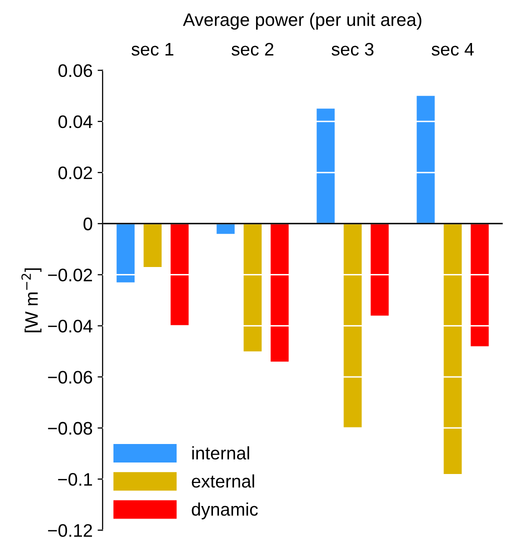 This screenshot has width=513, height=541. I want to click on y-tick-label: −0.04, so click(70, 326).